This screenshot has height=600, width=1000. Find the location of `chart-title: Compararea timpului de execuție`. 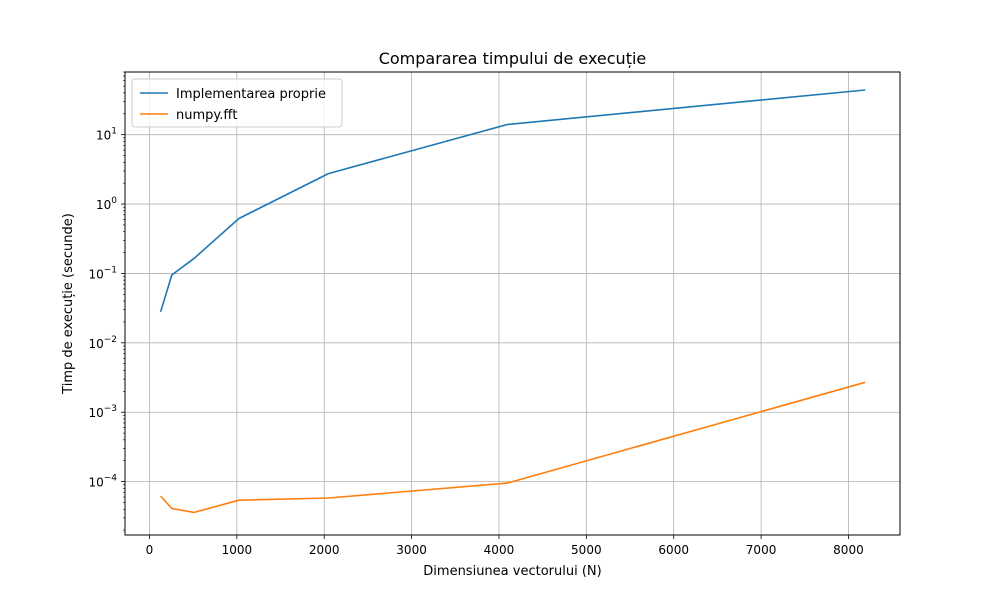

chart-title: Compararea timpului de execuție is located at coordinates (513, 58).